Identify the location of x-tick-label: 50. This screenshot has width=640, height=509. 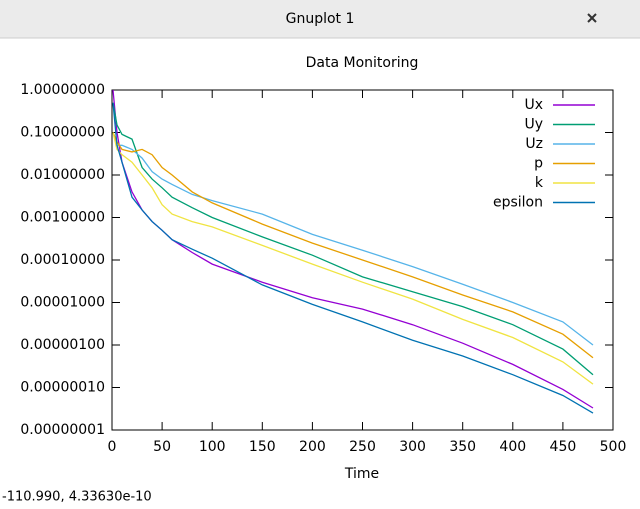
(162, 447).